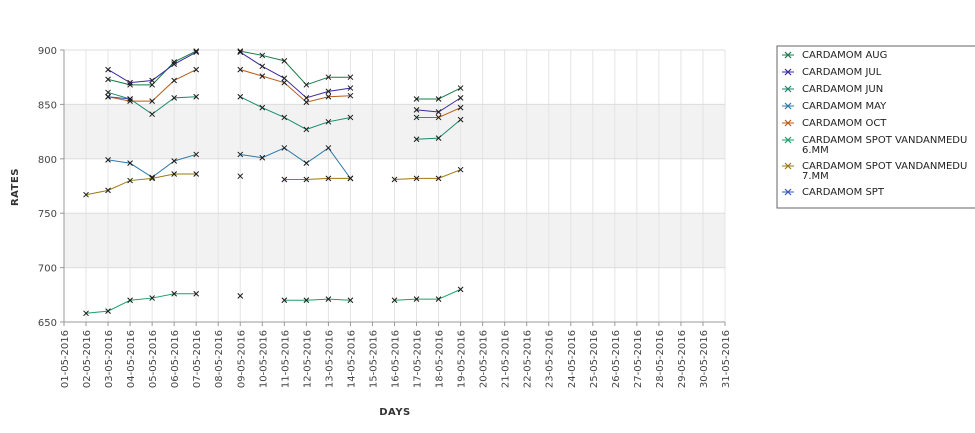 This screenshot has height=433, width=975. Describe the element at coordinates (47, 323) in the screenshot. I see `y-tick-label: 650` at that location.